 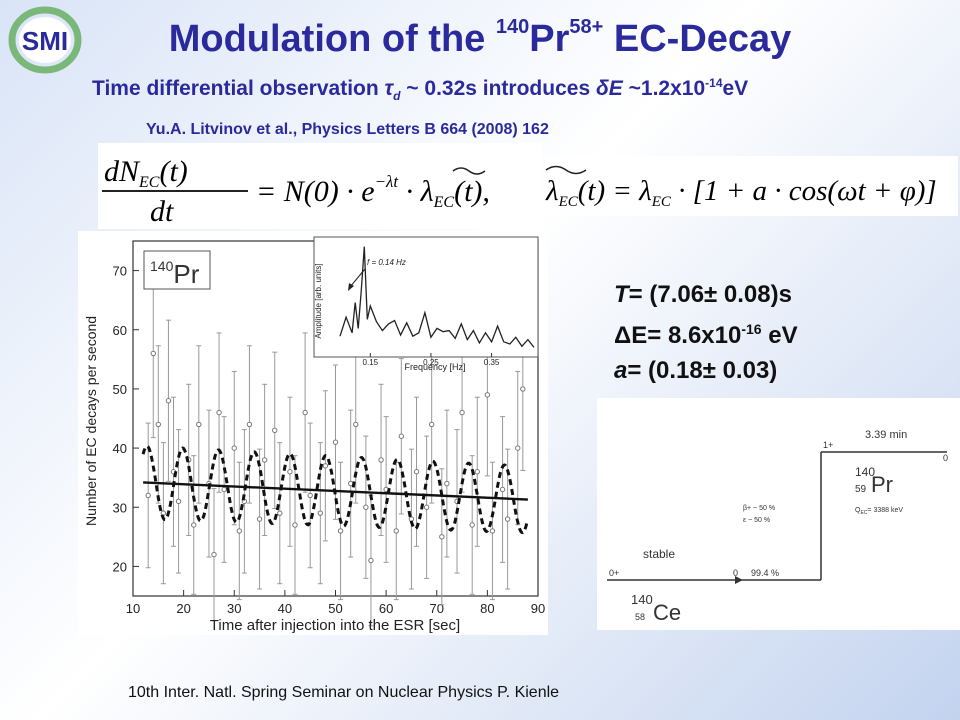 I want to click on subtitle-e: E, so click(x=615, y=88).